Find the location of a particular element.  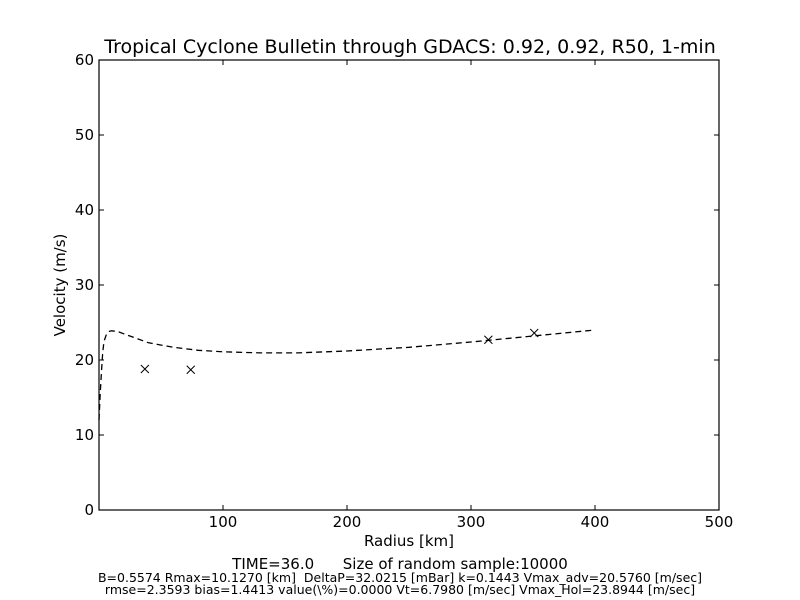

y-tick-label: 40 is located at coordinates (84, 210).